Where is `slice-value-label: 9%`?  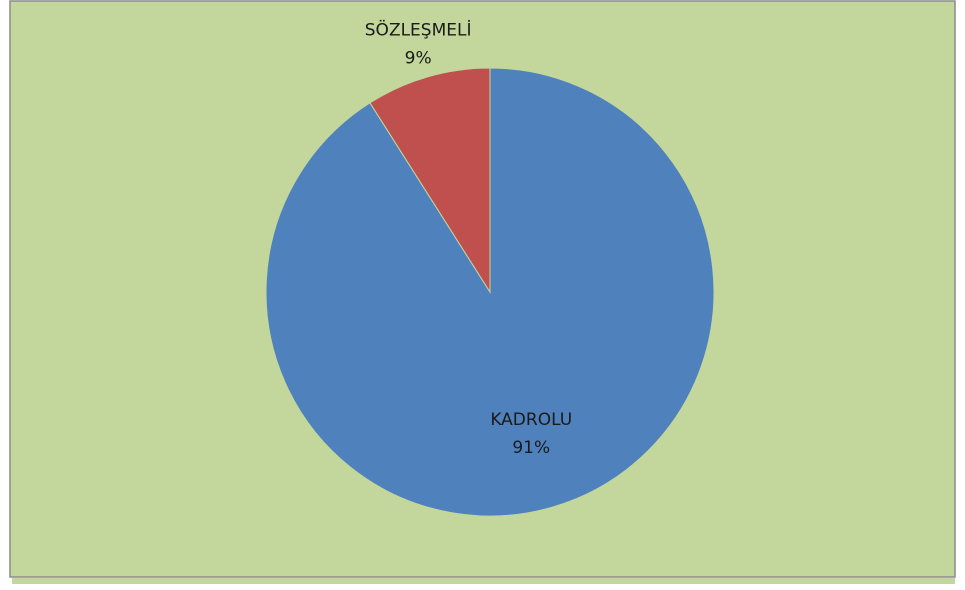 slice-value-label: 9% is located at coordinates (418, 59).